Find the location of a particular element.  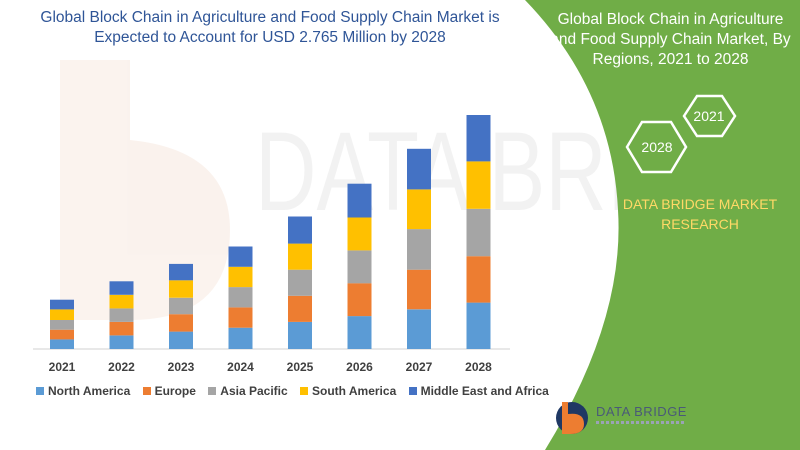

legend-label: Europe is located at coordinates (175, 391).